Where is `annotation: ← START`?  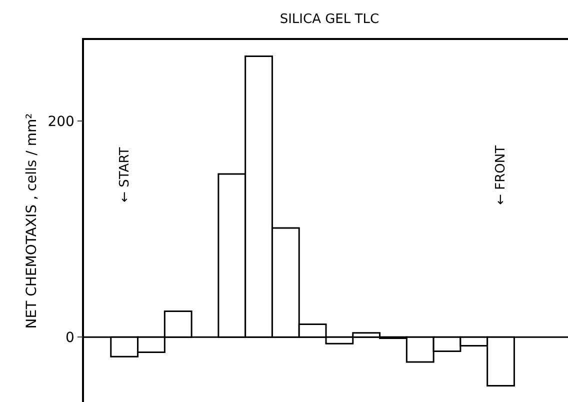
annotation: ← START is located at coordinates (124, 174).